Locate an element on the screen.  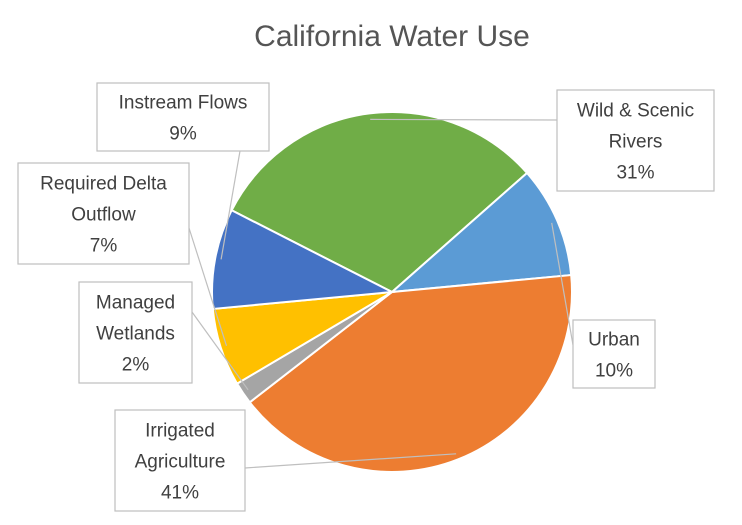
data-label-instream-flows: Instream Flows 9% is located at coordinates (183, 117).